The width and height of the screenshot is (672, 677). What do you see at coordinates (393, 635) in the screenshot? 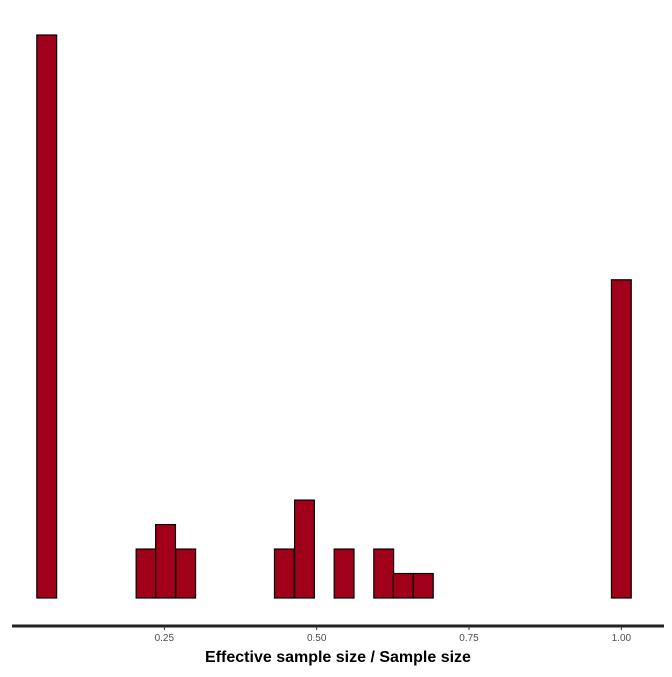
I see `x-ticks-group: 0.25 0.50 0.75 1.00` at bounding box center [393, 635].